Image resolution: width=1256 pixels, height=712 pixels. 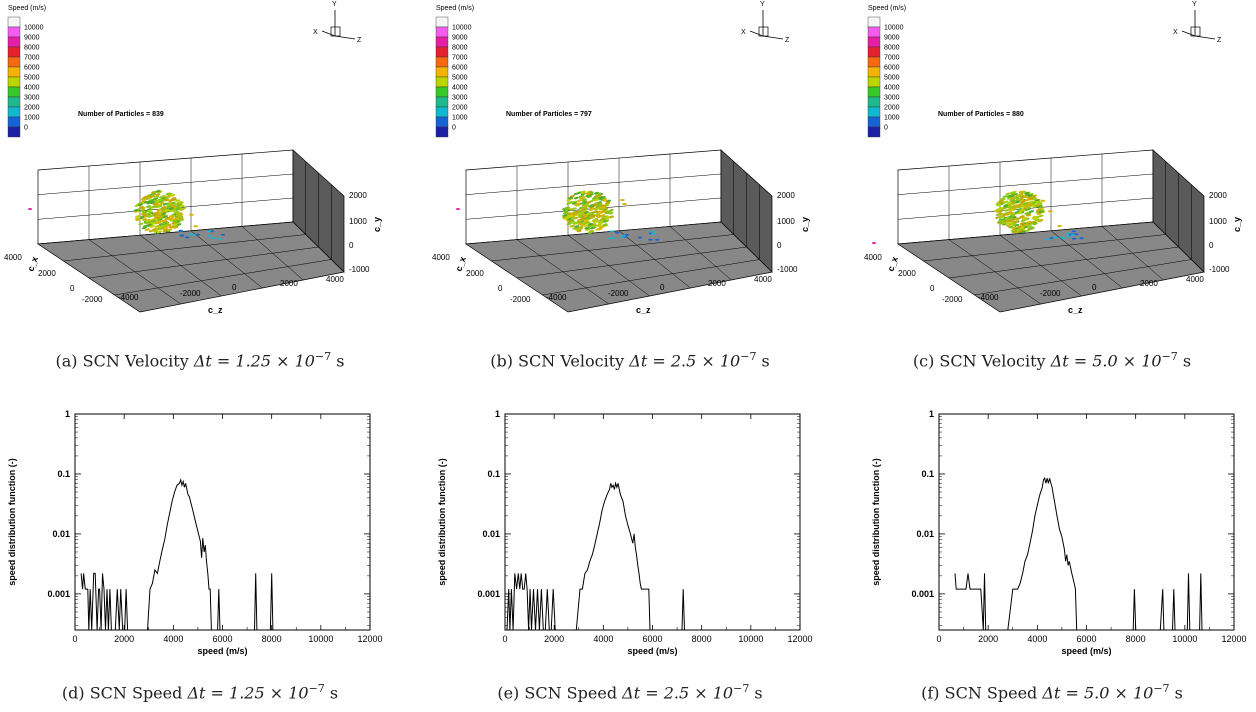 I want to click on caption-prefix: (b) SCN Velocity, so click(x=557, y=361).